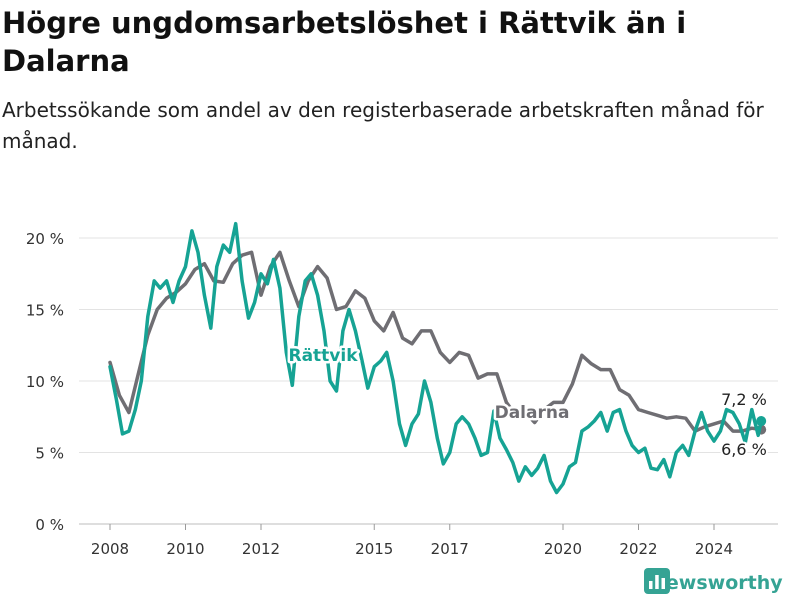 This screenshot has height=600, width=800. What do you see at coordinates (45, 311) in the screenshot?
I see `y-tick-label: 15 %` at bounding box center [45, 311].